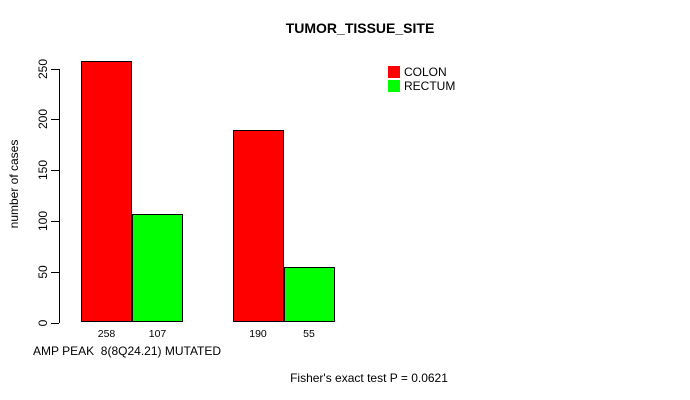  What do you see at coordinates (43, 170) in the screenshot?
I see `y-tick-label: 150` at bounding box center [43, 170].